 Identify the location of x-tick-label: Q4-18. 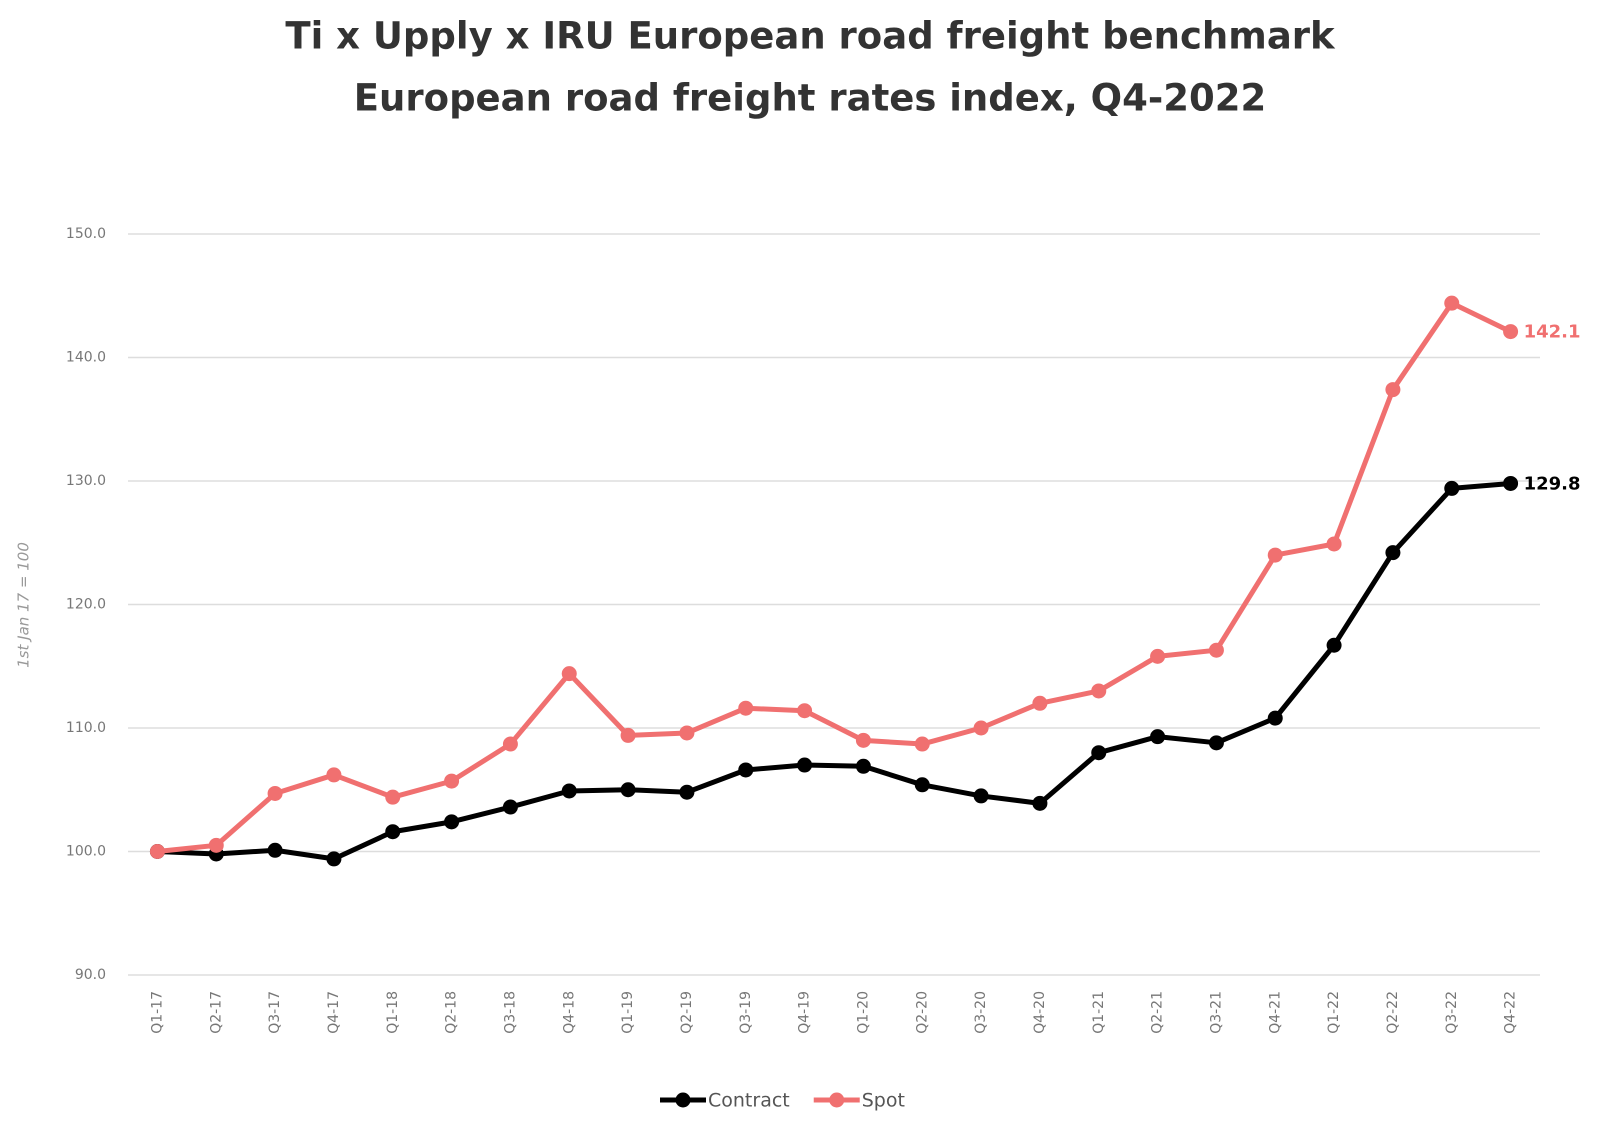
(569, 1012).